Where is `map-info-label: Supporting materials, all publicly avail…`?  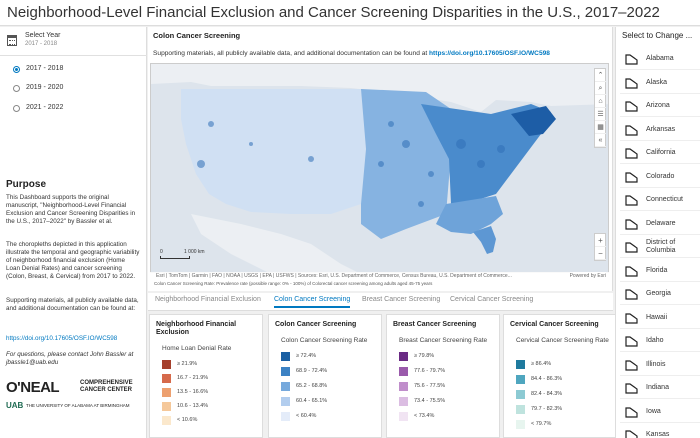 map-info-label: Supporting materials, all publicly avail… is located at coordinates (291, 53).